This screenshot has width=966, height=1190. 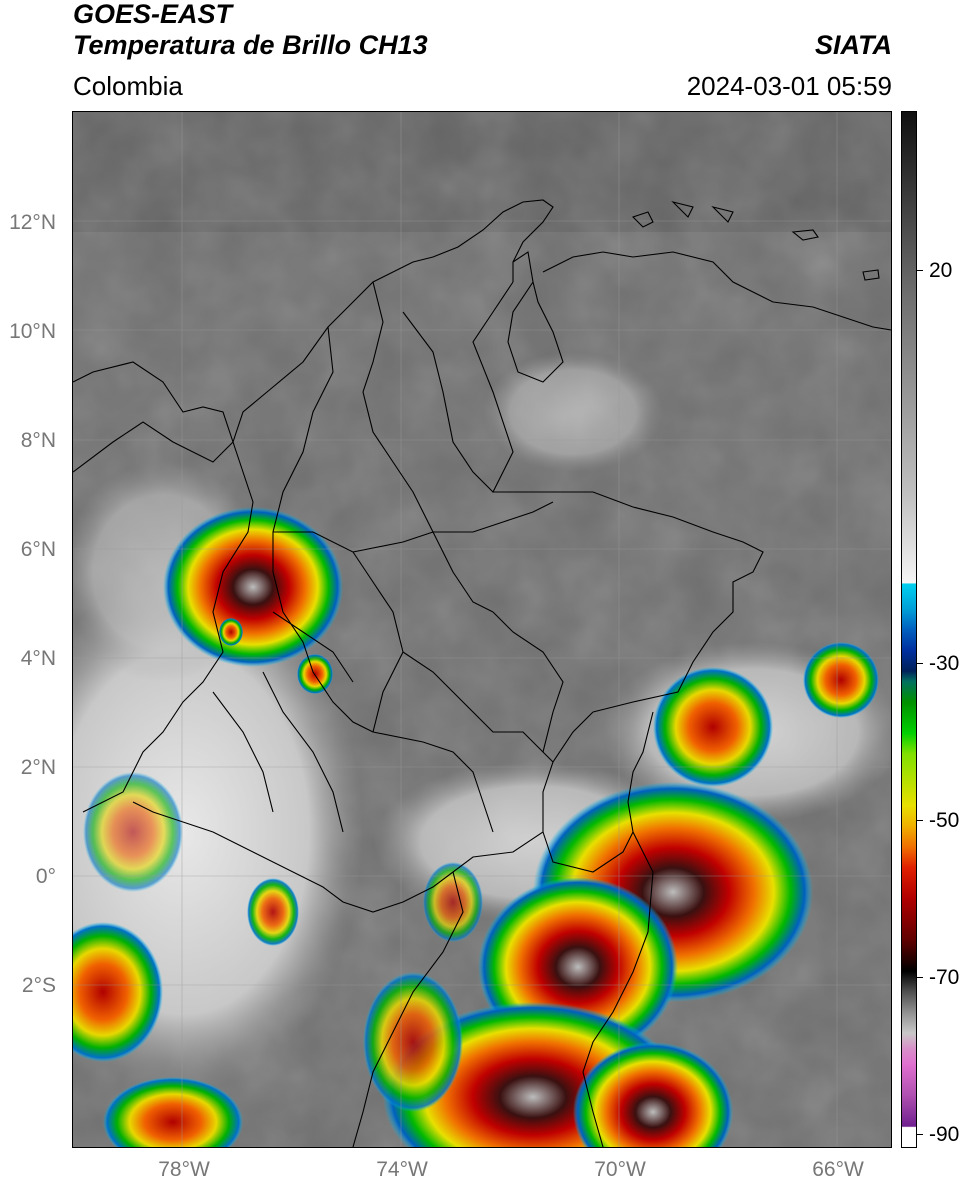 What do you see at coordinates (789, 86) in the screenshot?
I see `timestamp-label: 2024-03-01 05:59` at bounding box center [789, 86].